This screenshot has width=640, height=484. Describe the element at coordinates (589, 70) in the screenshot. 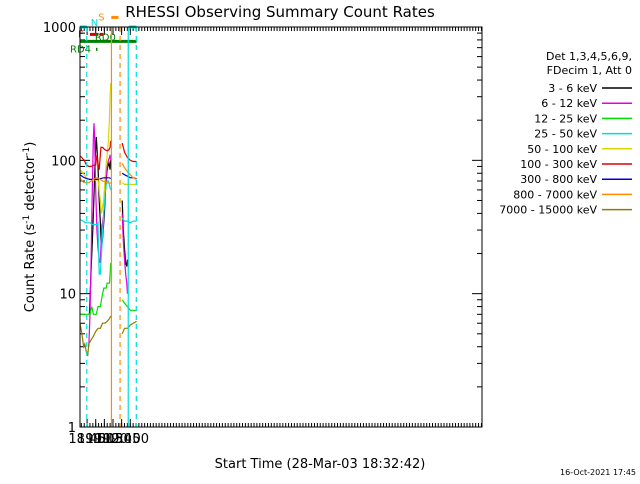

I see `legend-header: FDecim 1, Att 0` at that location.